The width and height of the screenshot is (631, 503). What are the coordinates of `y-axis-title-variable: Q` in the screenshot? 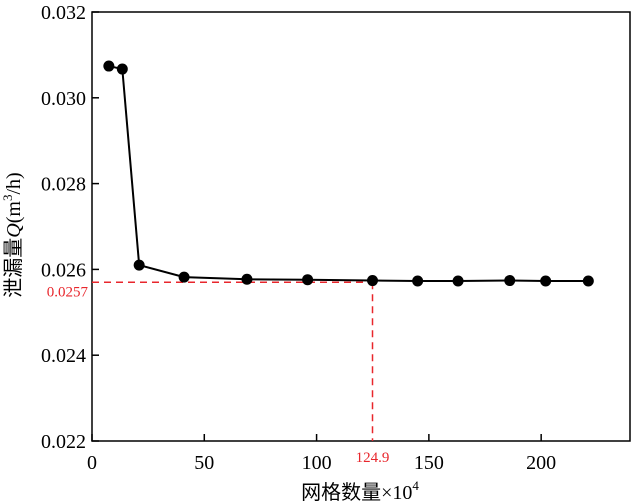 It's located at (14, 230).